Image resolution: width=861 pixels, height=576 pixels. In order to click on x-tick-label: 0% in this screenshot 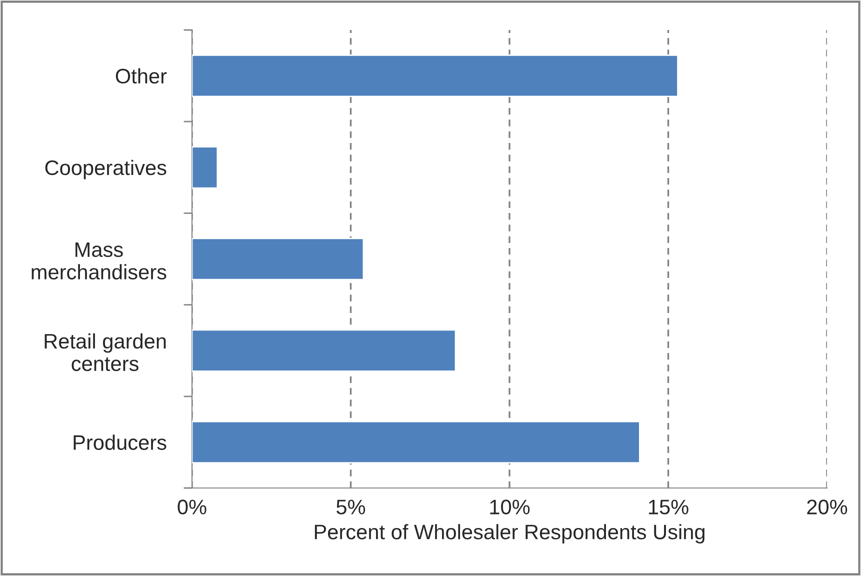, I will do `click(192, 507)`.